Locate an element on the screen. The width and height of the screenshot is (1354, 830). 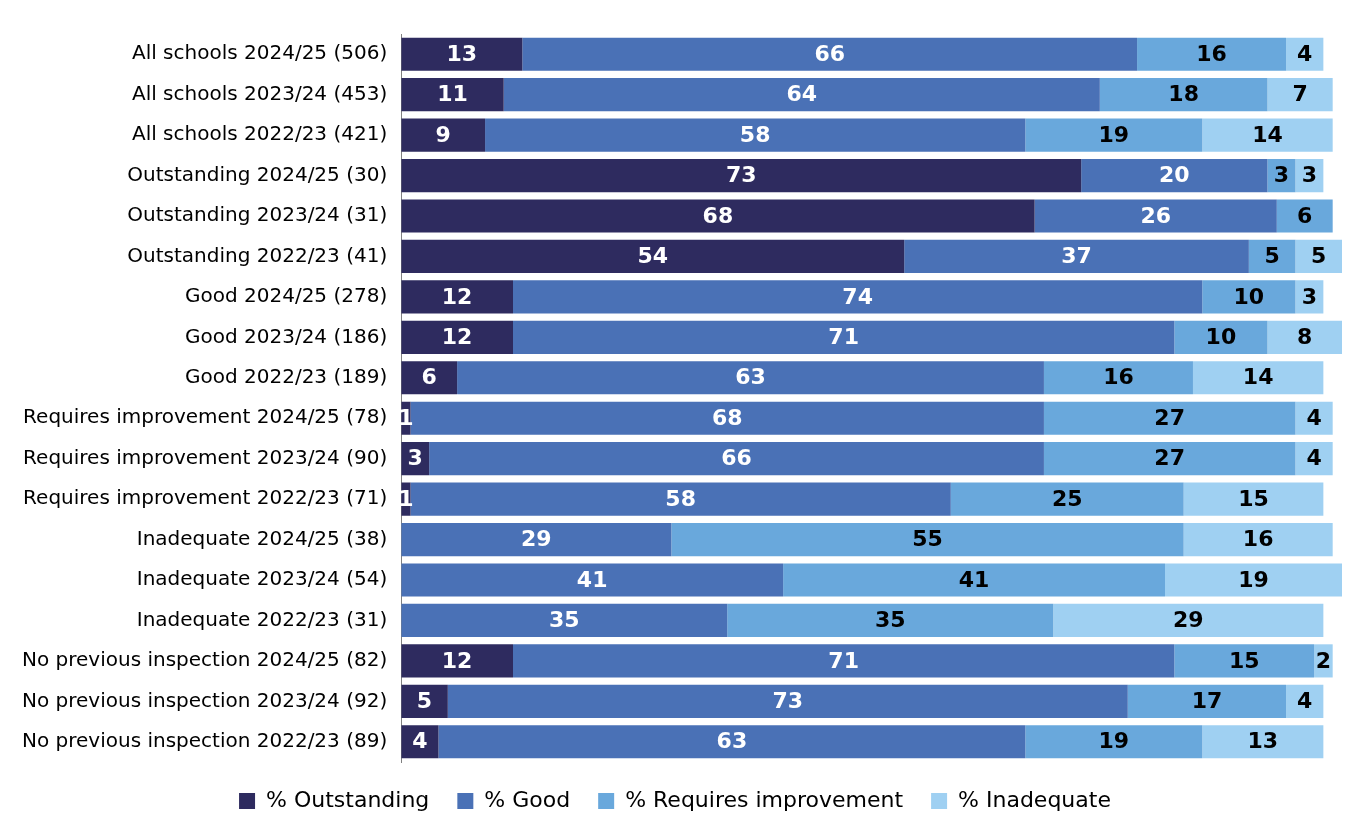
y-tick-label: Good 2024/25 (278) is located at coordinates (286, 295).